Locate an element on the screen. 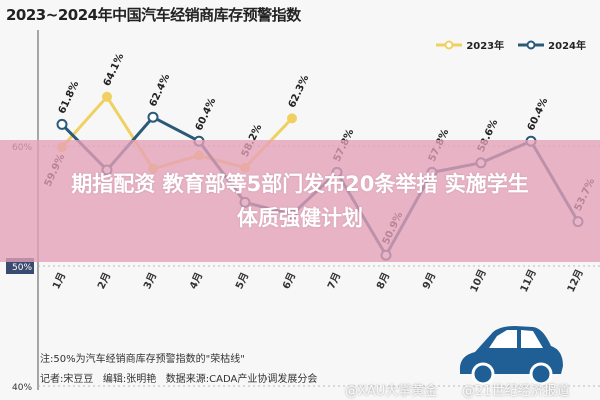  data-label: 62.3% is located at coordinates (299, 92).